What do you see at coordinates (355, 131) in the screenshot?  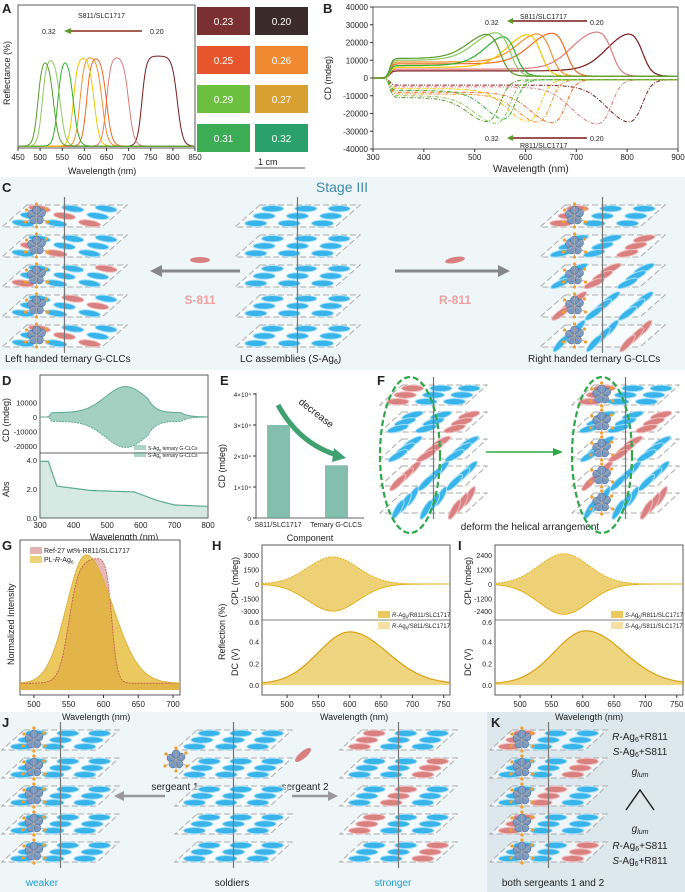 I see `b-ytick-label: -30000` at bounding box center [355, 131].